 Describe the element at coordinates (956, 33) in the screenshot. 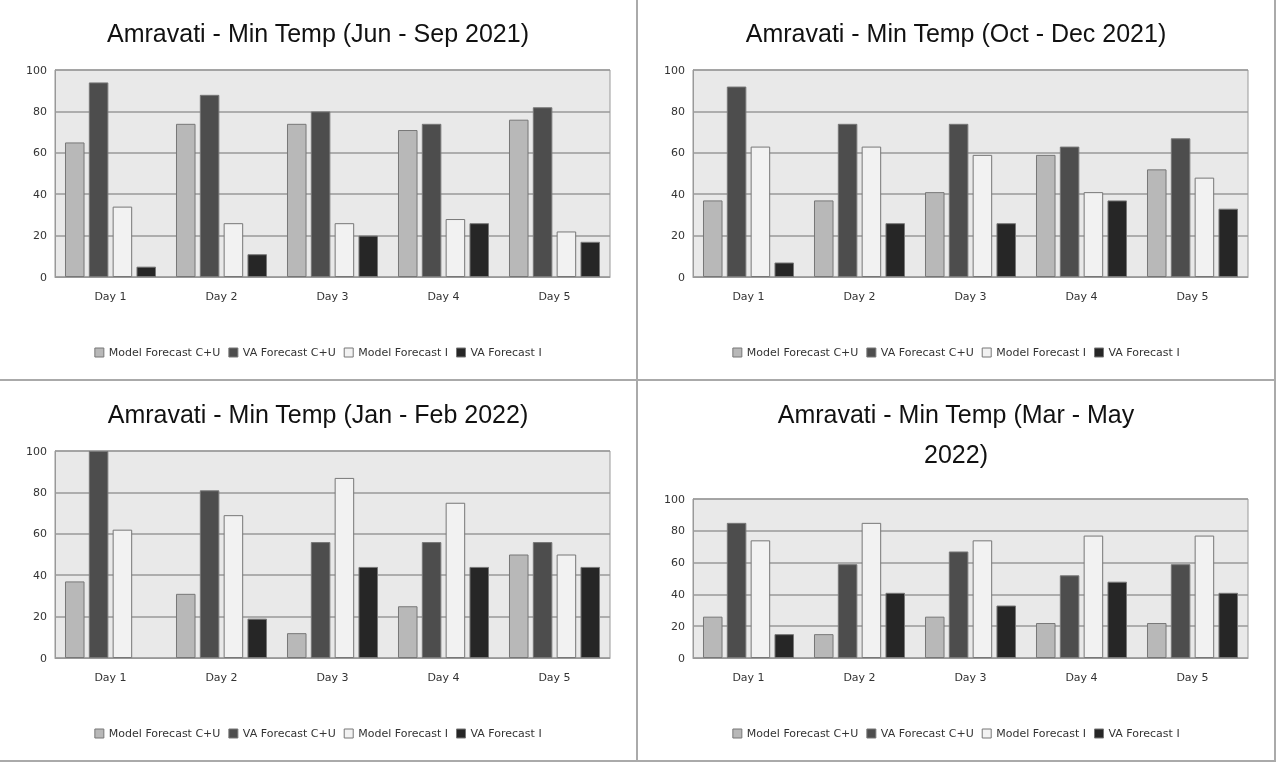

I see `chart-title: Amravati - Min Temp (Oct - Dec 2021)` at that location.